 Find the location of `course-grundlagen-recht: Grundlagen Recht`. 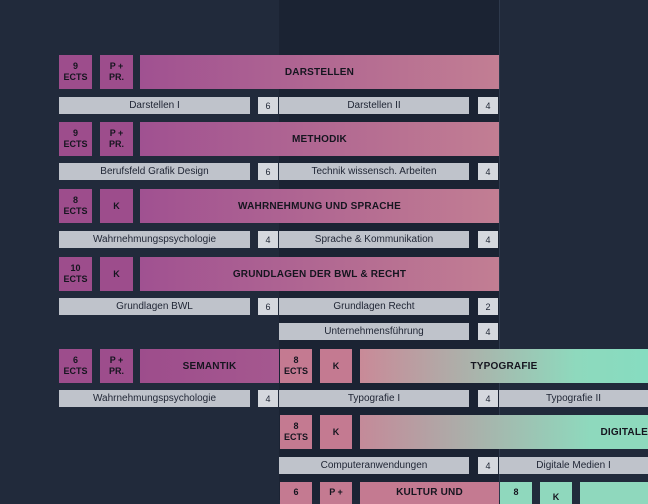

course-grundlagen-recht: Grundlagen Recht is located at coordinates (374, 306).